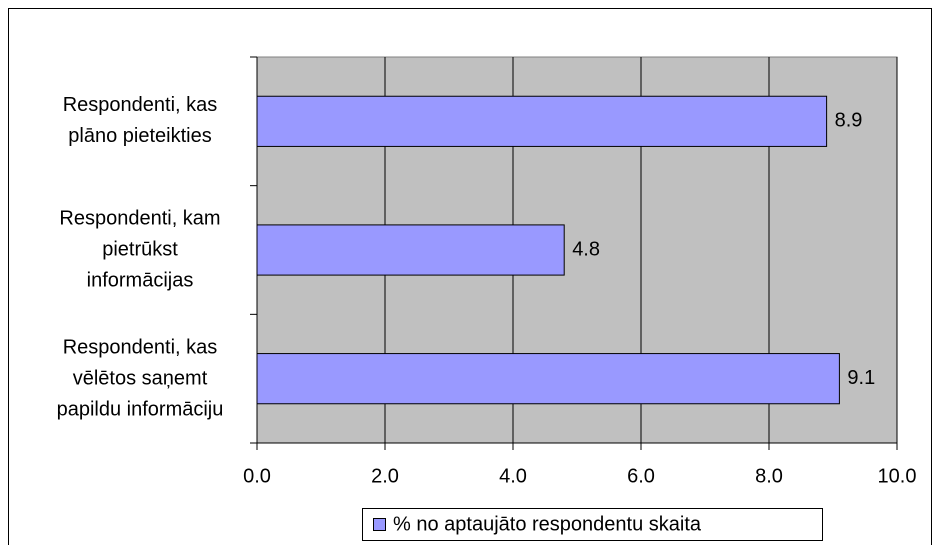  I want to click on x-tick-label: 6.0, so click(641, 476).